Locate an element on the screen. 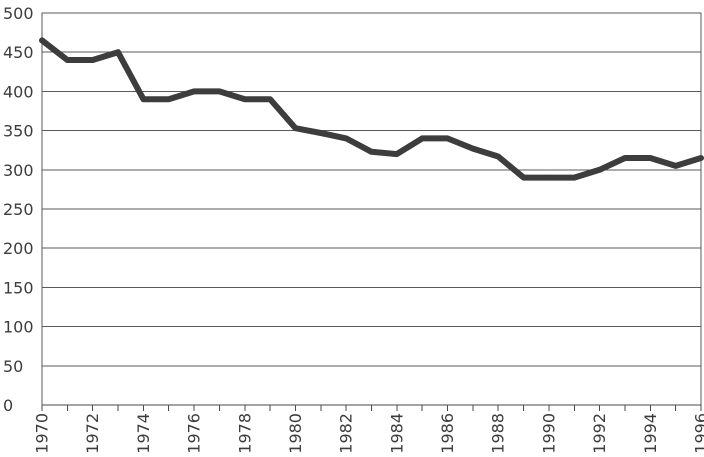  y-tick-label: 200 is located at coordinates (18, 248).